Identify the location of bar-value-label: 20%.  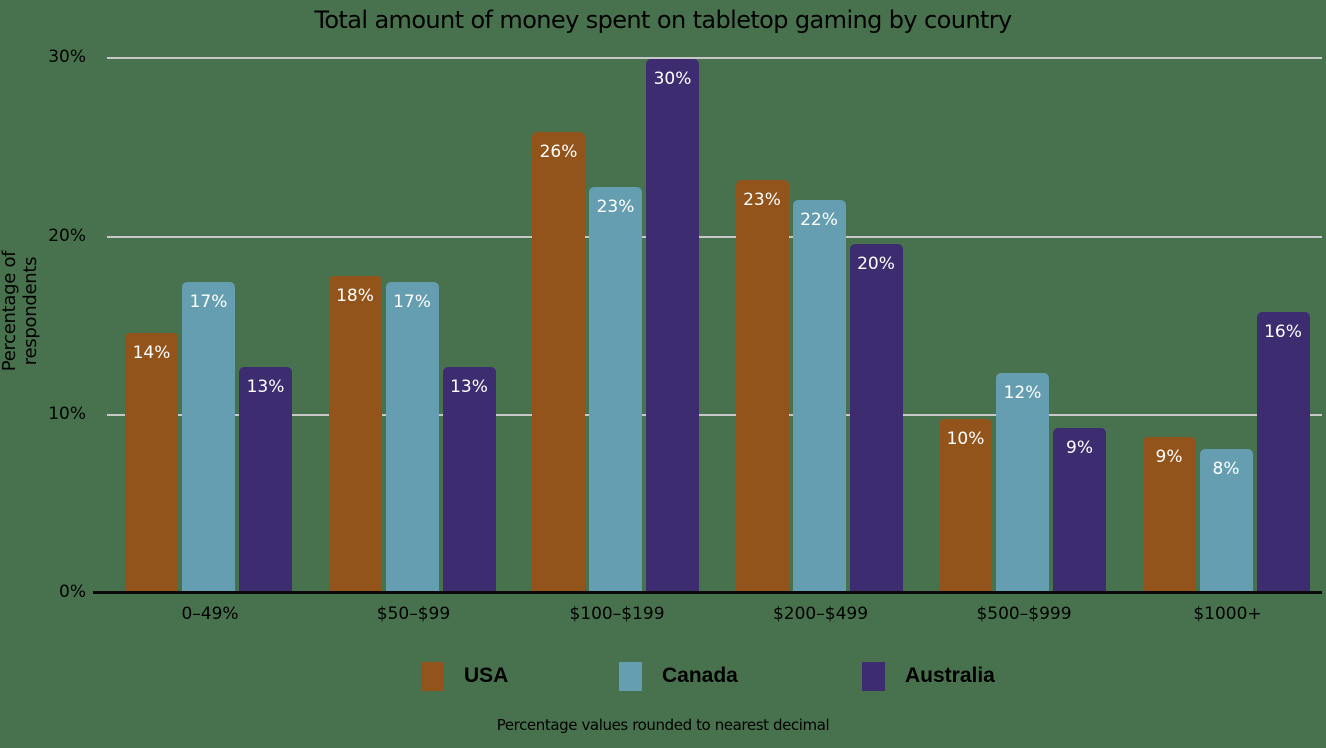
(876, 264).